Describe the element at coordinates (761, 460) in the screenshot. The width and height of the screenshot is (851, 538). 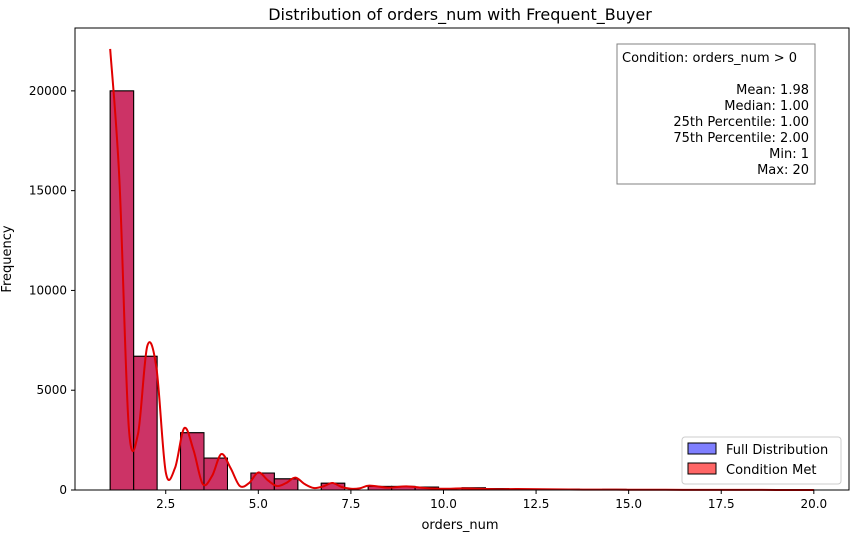
I see `legend: Full Distribution Condition Met` at that location.